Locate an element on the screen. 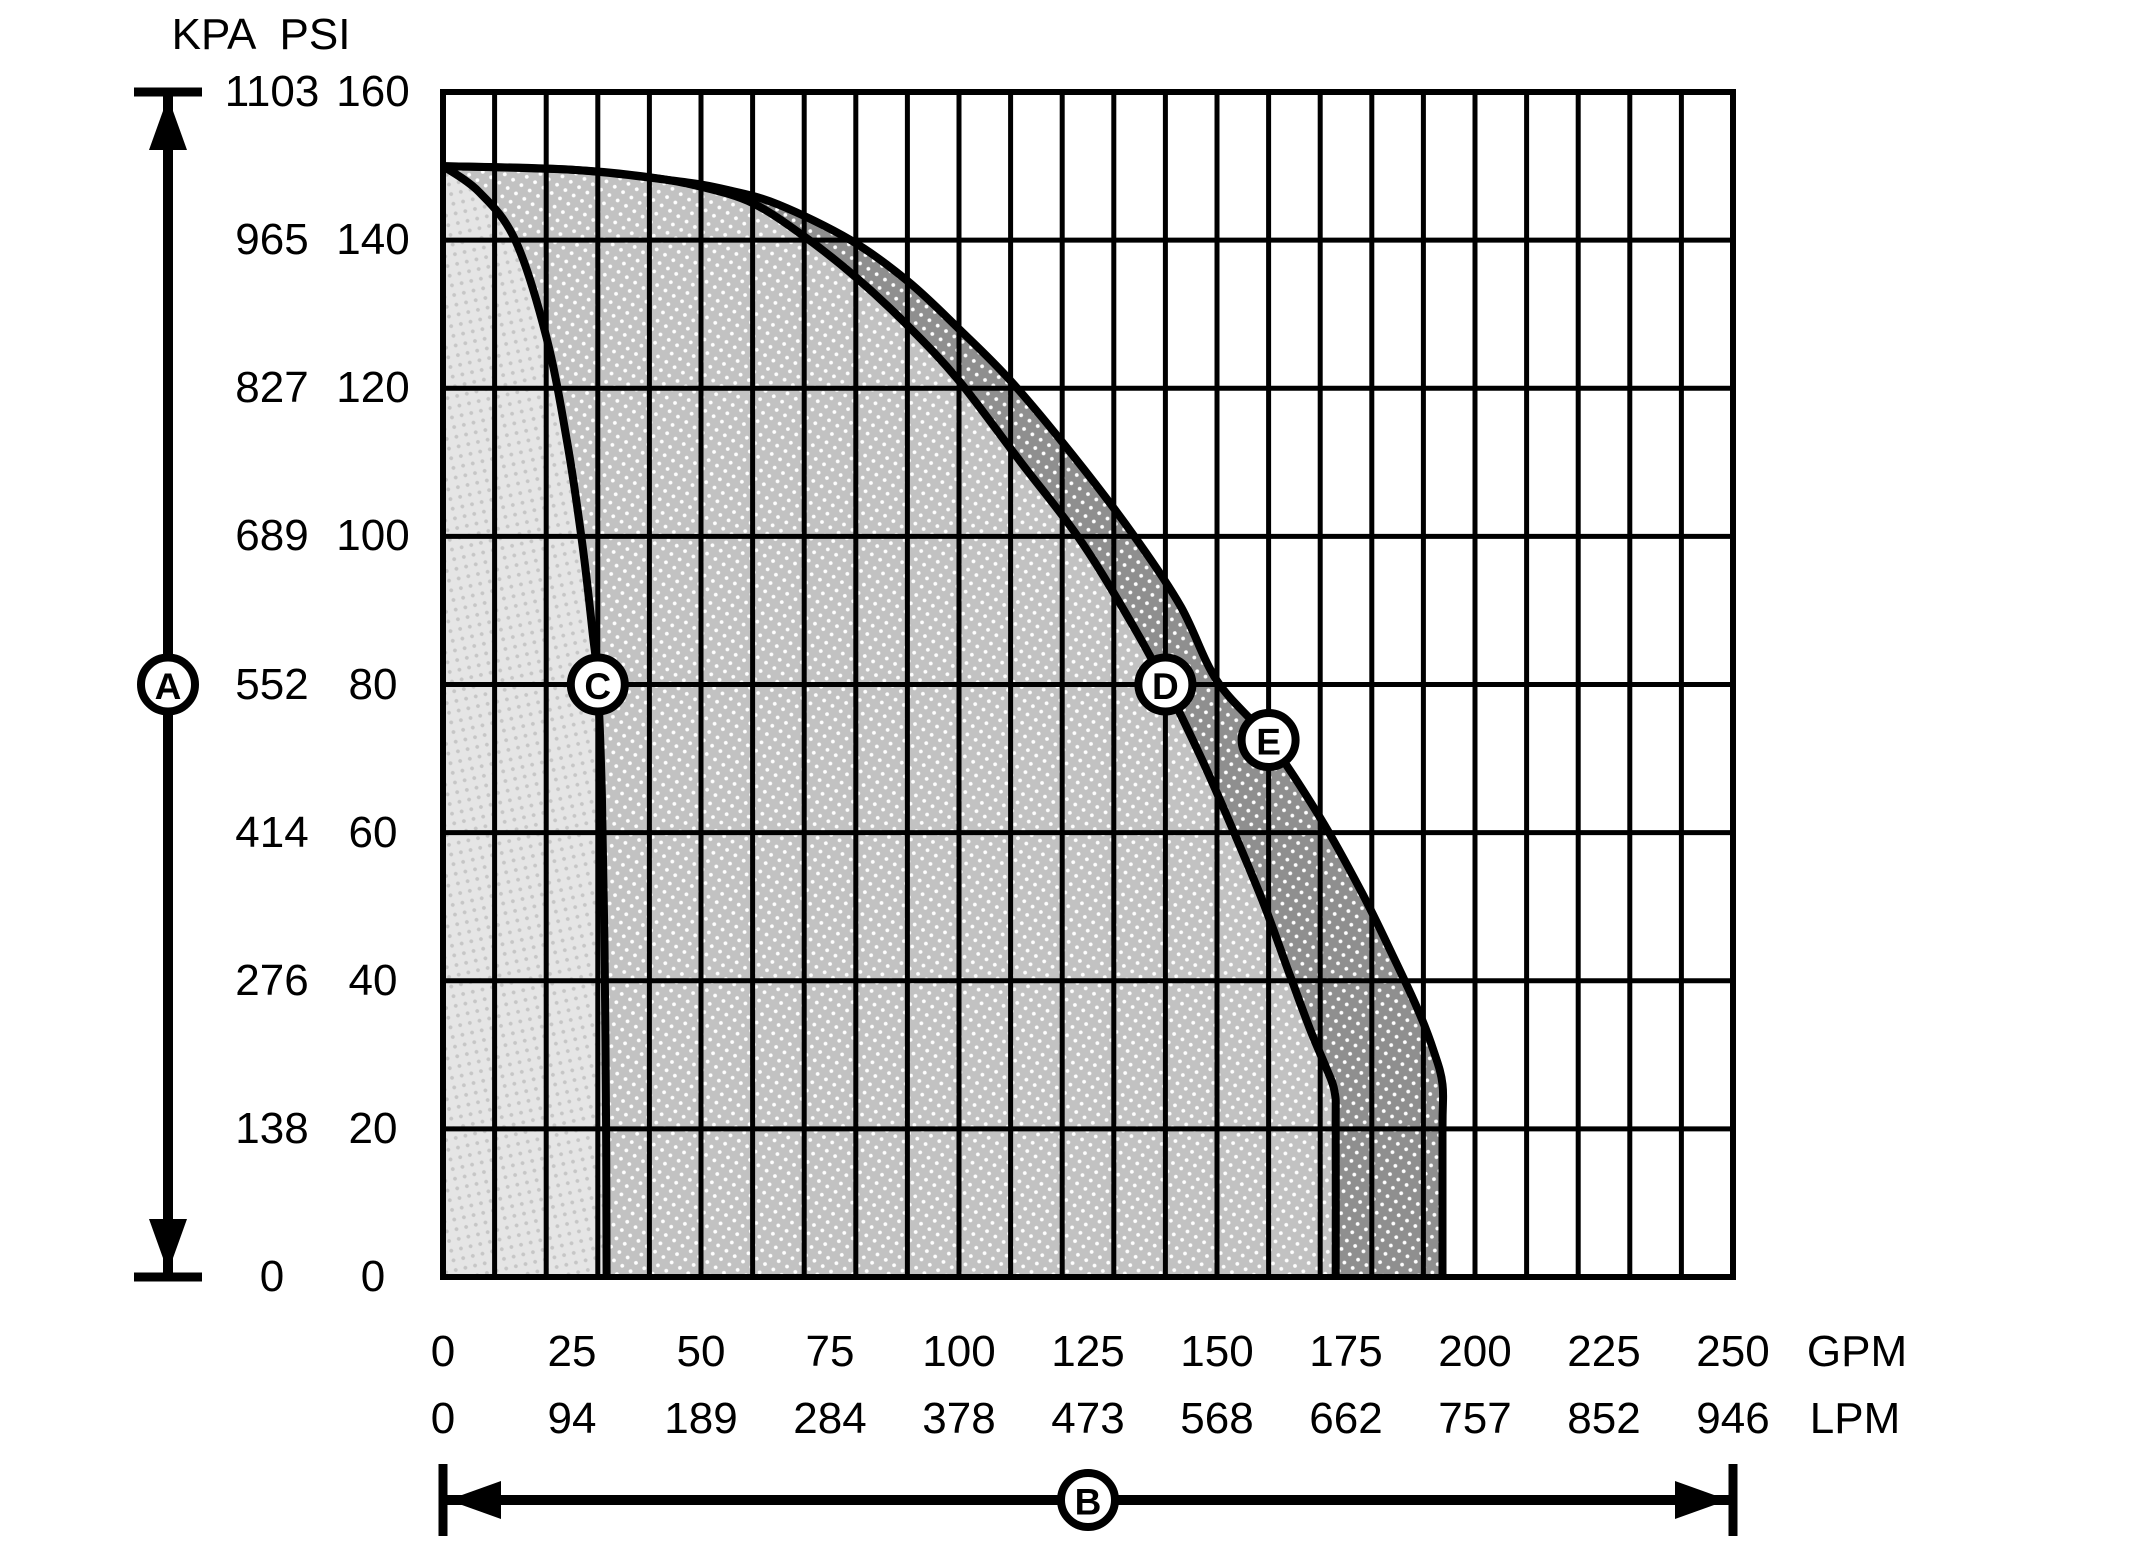 The width and height of the screenshot is (2146, 1550). y-tick-psi: 120 is located at coordinates (373, 388).